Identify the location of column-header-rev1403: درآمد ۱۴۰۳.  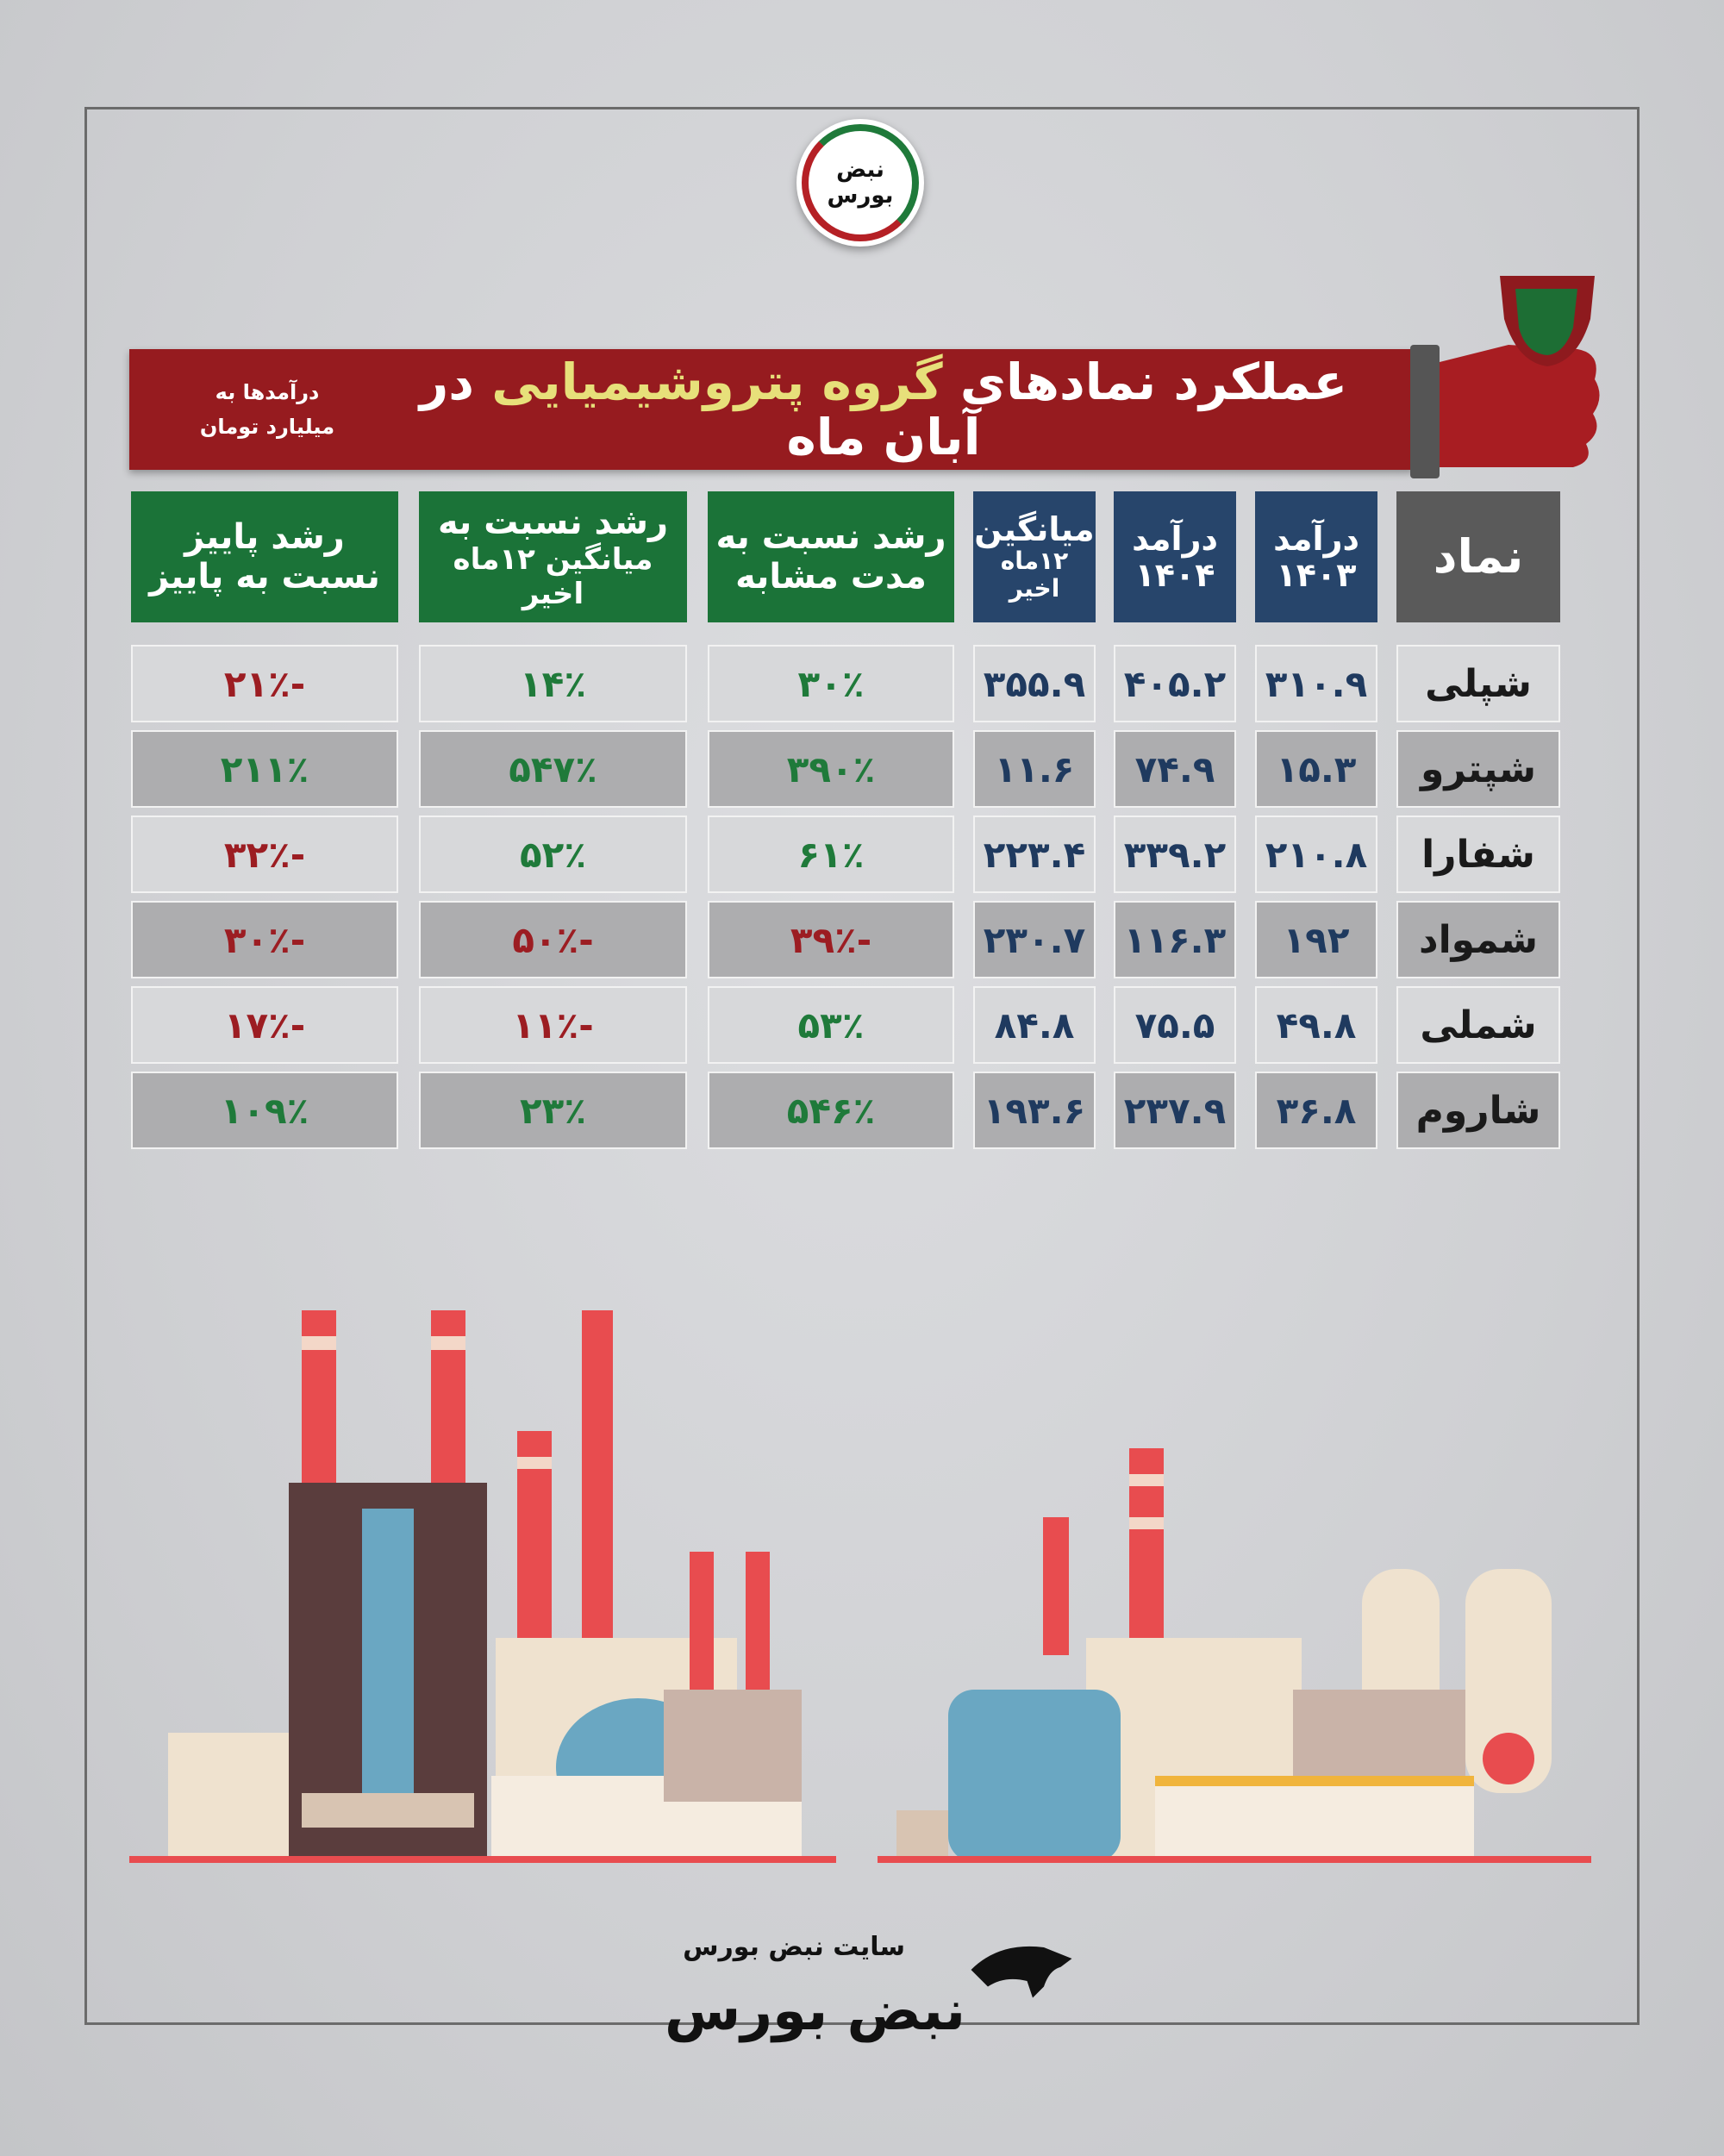
(1316, 556).